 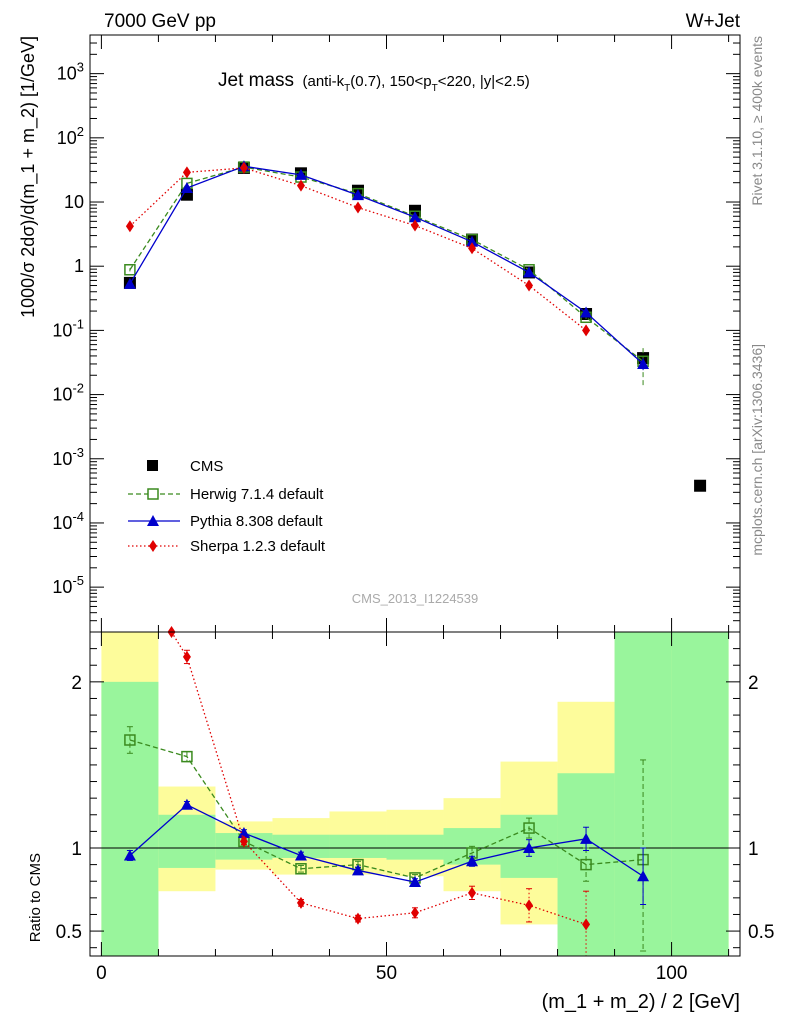 What do you see at coordinates (130, 270) in the screenshot?
I see `herwig-main-point` at bounding box center [130, 270].